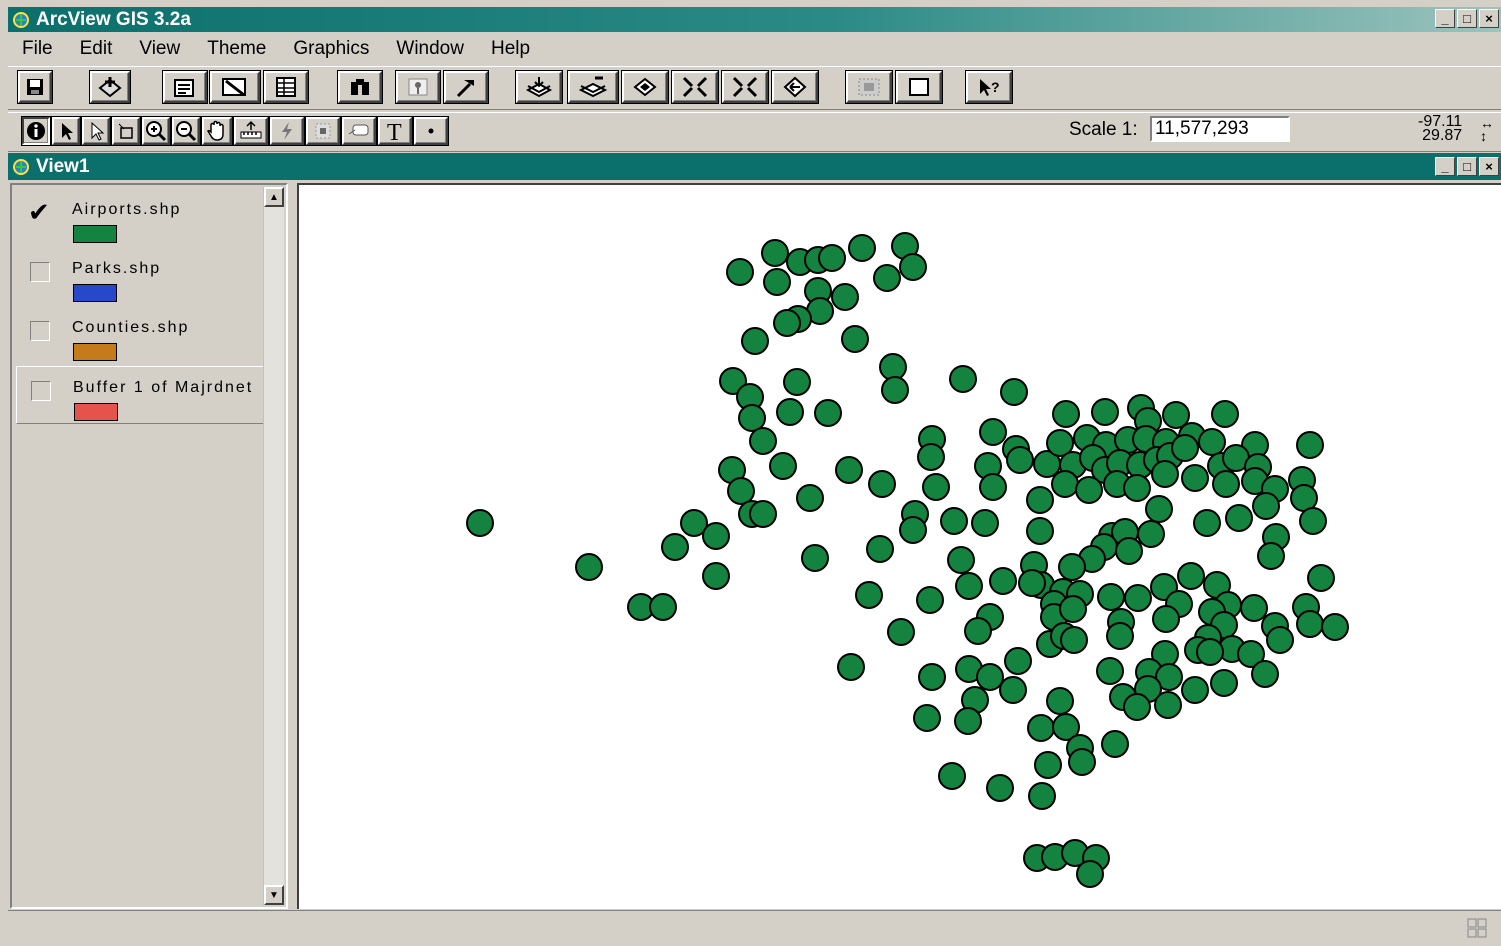  Describe the element at coordinates (1220, 129) in the screenshot. I see `scale-input` at that location.